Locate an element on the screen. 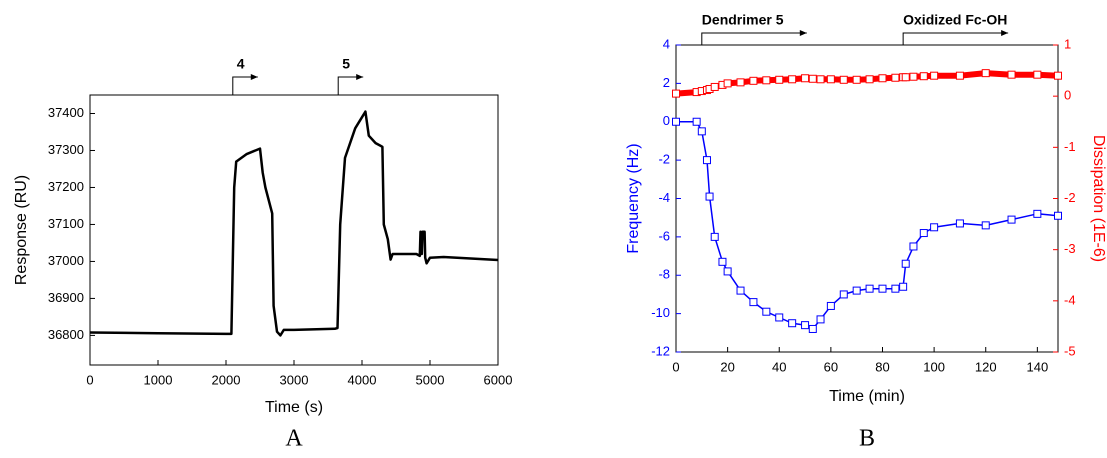  y-tick-label: 36900 is located at coordinates (66, 297).